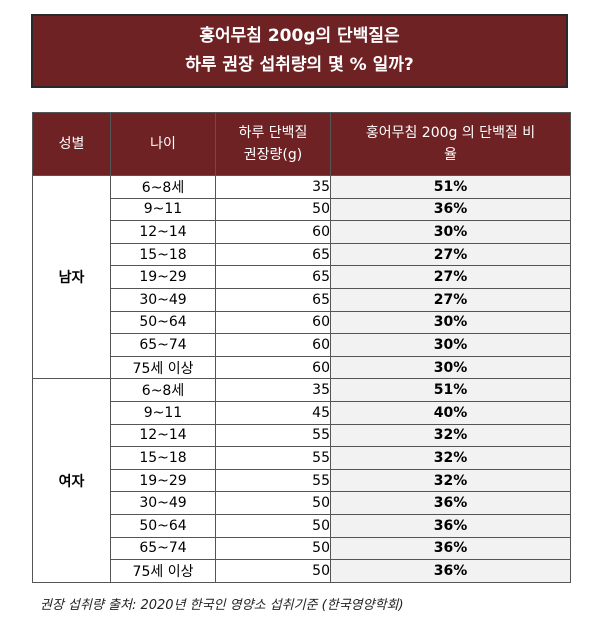 Image resolution: width=600 pixels, height=620 pixels. I want to click on header-ratio-line-2: 율, so click(450, 155).